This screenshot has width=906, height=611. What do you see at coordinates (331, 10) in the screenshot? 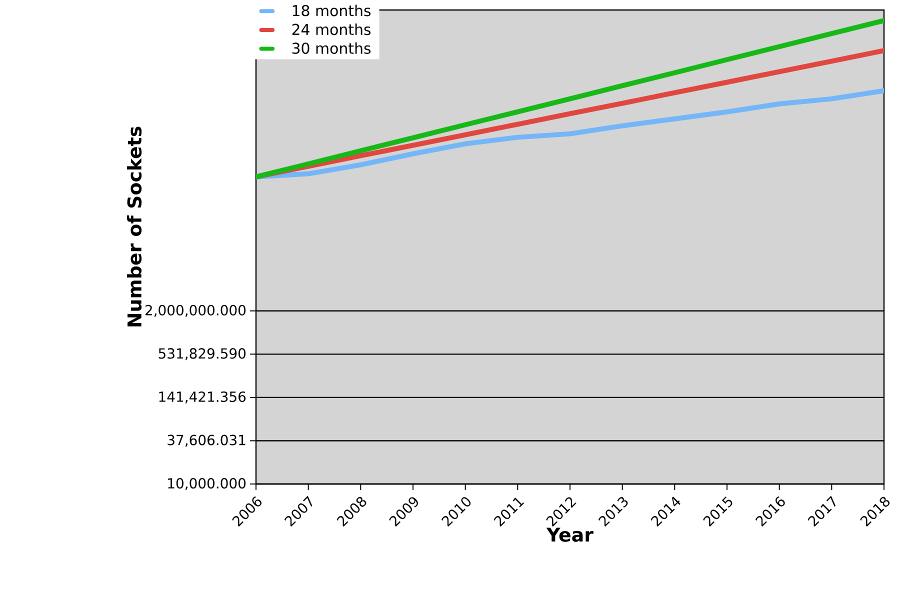
I see `legend-label: 18 months` at bounding box center [331, 10].